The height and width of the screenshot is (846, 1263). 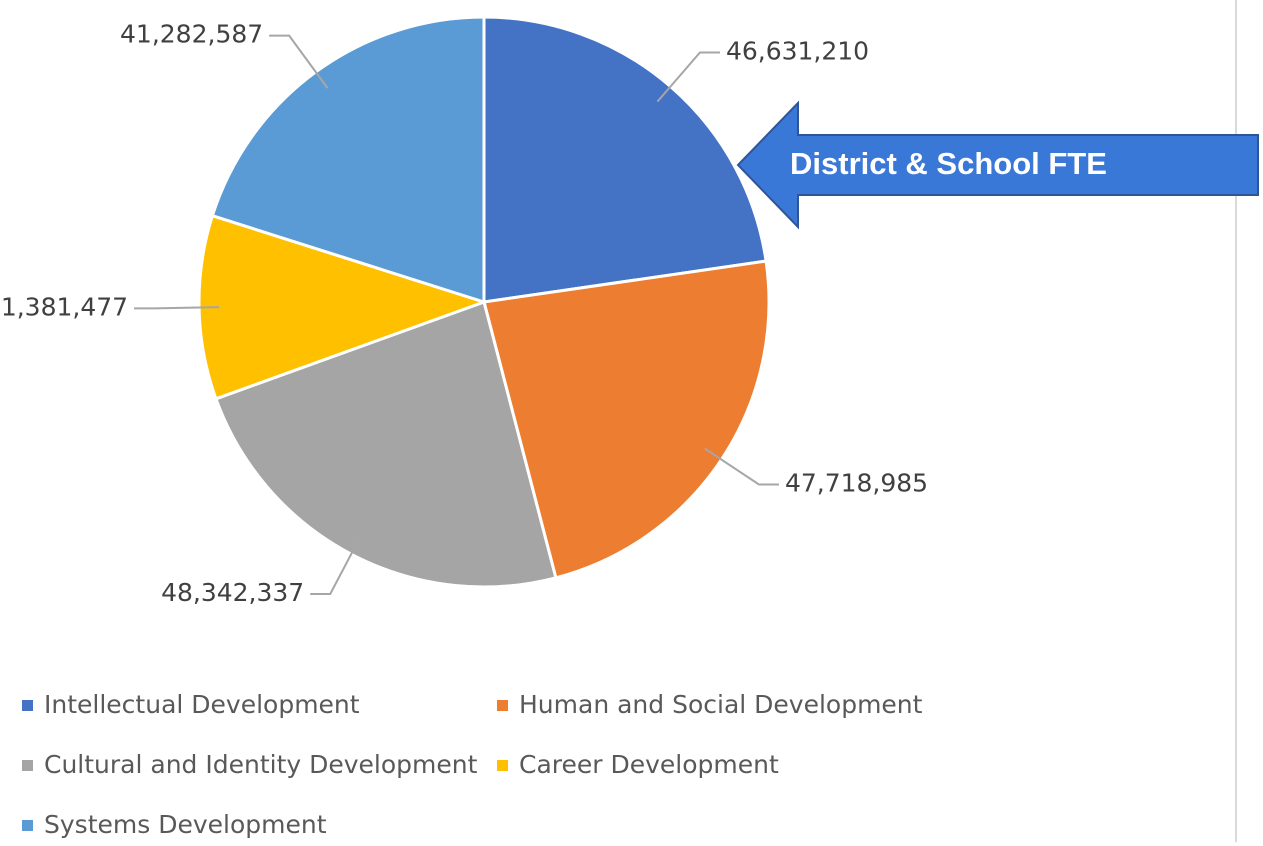 What do you see at coordinates (202, 704) in the screenshot?
I see `legend-label: Intellectual Development` at bounding box center [202, 704].